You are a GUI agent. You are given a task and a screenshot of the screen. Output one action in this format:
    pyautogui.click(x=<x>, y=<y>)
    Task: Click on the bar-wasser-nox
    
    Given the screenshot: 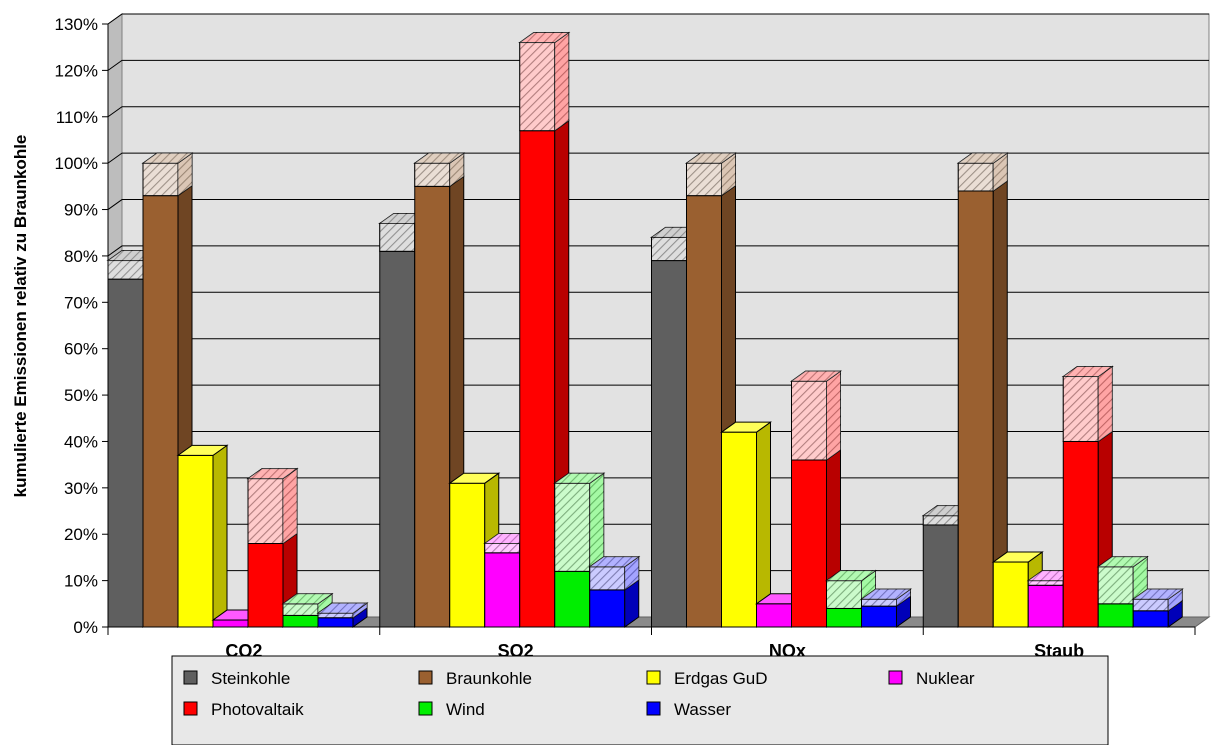 What is the action you would take?
    pyautogui.click(x=886, y=608)
    